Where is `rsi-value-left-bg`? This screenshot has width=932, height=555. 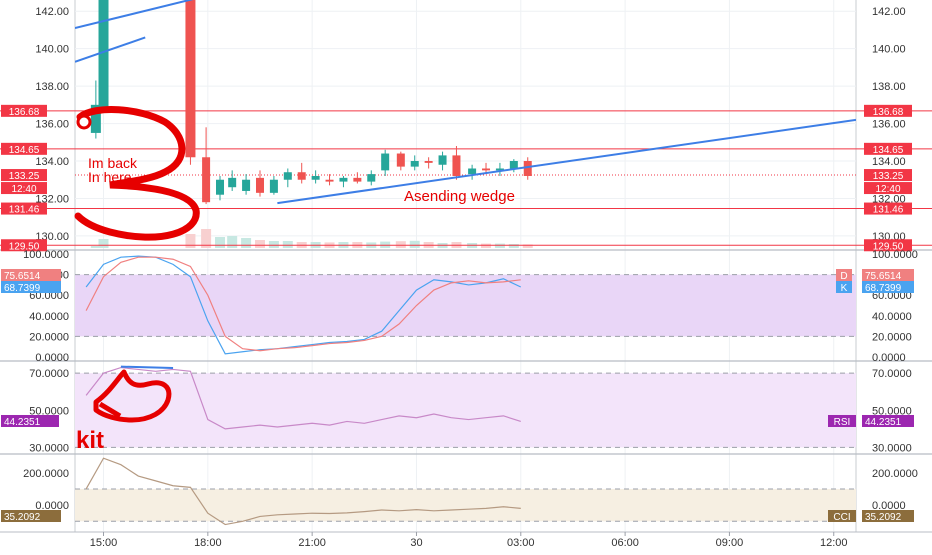 rsi-value-left-bg is located at coordinates (30, 420).